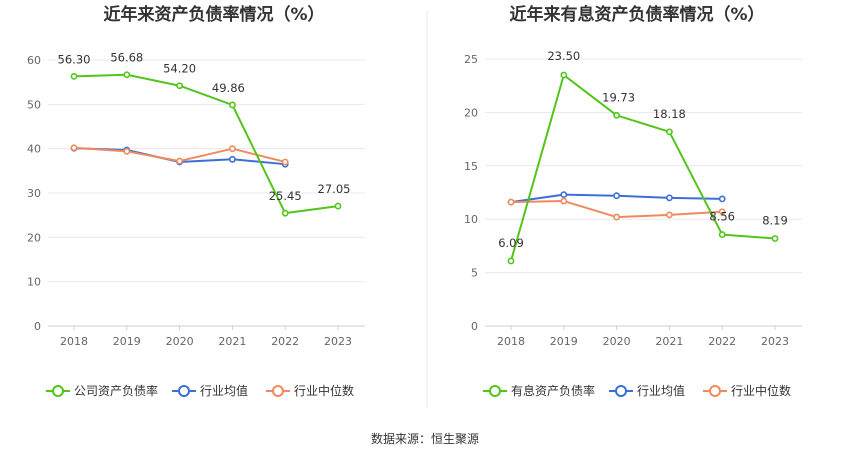 The image size is (850, 459). I want to click on data-label: 19.73, so click(618, 97).